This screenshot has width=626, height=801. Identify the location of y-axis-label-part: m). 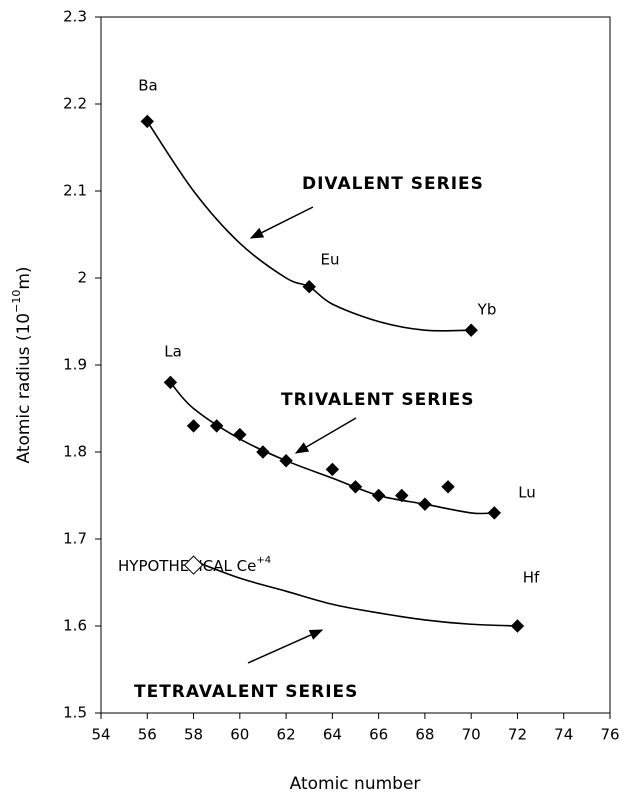
(24, 277).